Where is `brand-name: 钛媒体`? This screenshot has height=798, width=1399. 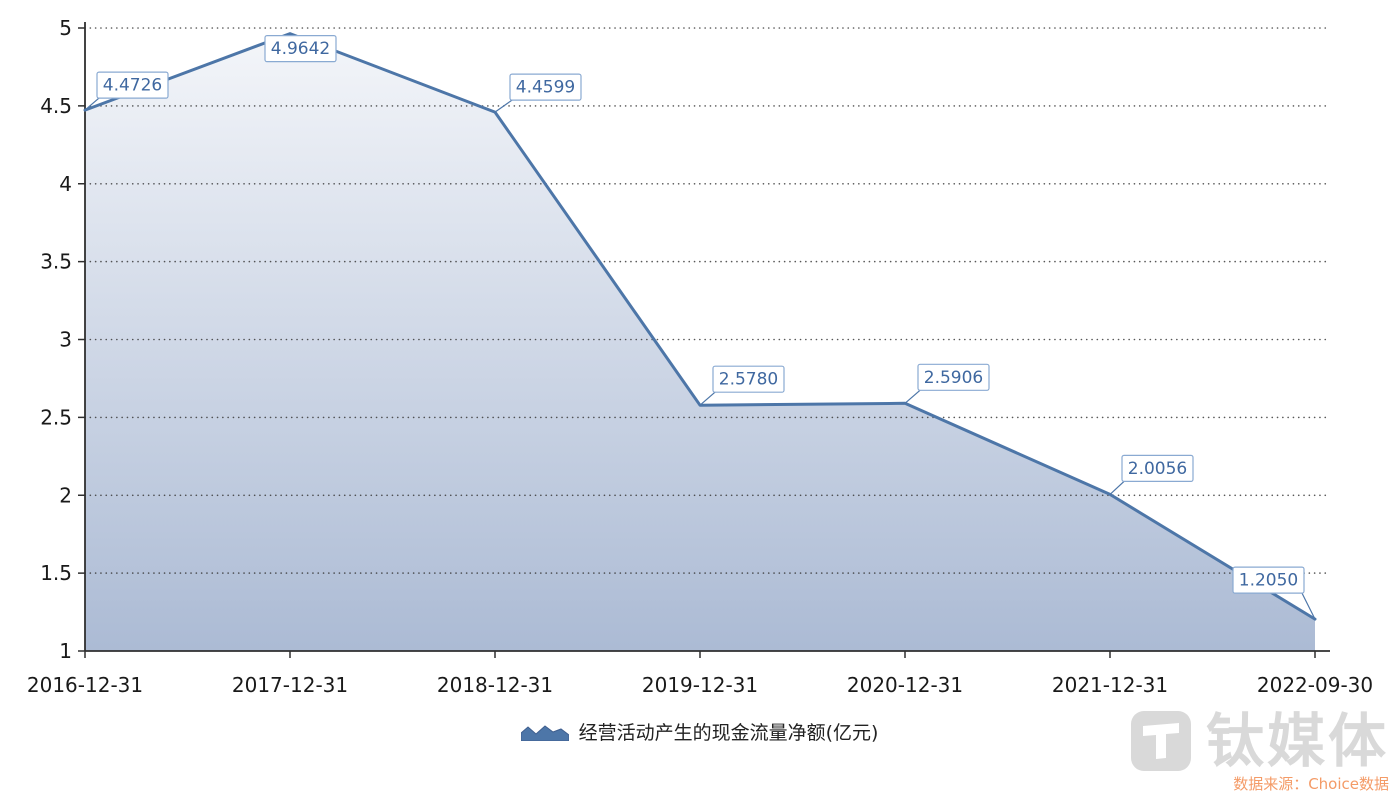 brand-name: 钛媒体 is located at coordinates (1297, 741).